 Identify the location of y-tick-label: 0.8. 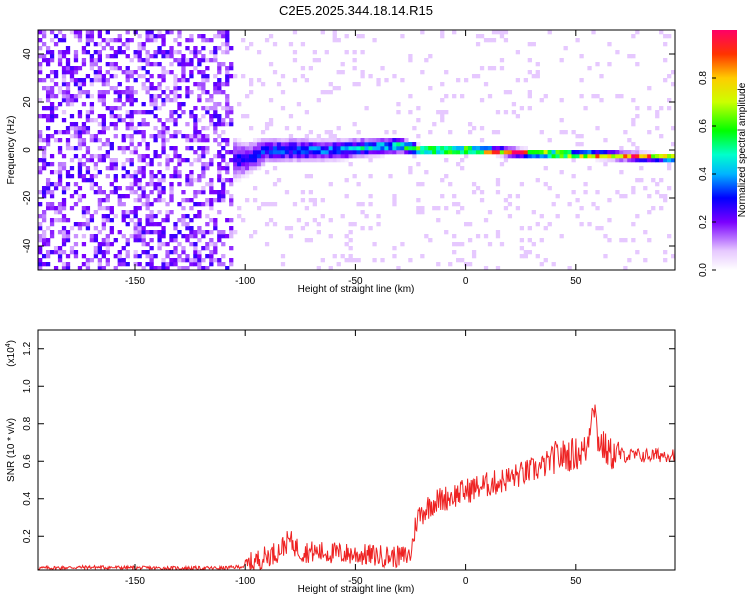
(27, 423).